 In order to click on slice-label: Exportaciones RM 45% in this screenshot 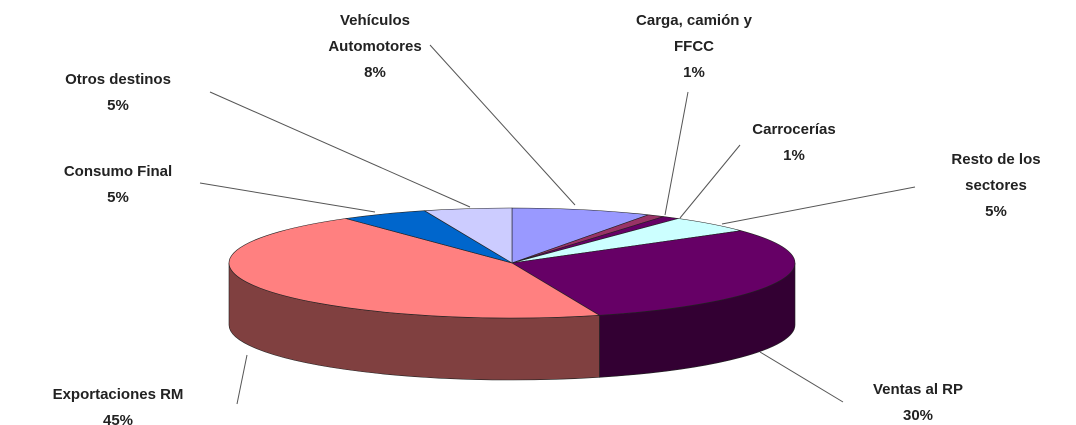, I will do `click(118, 403)`.